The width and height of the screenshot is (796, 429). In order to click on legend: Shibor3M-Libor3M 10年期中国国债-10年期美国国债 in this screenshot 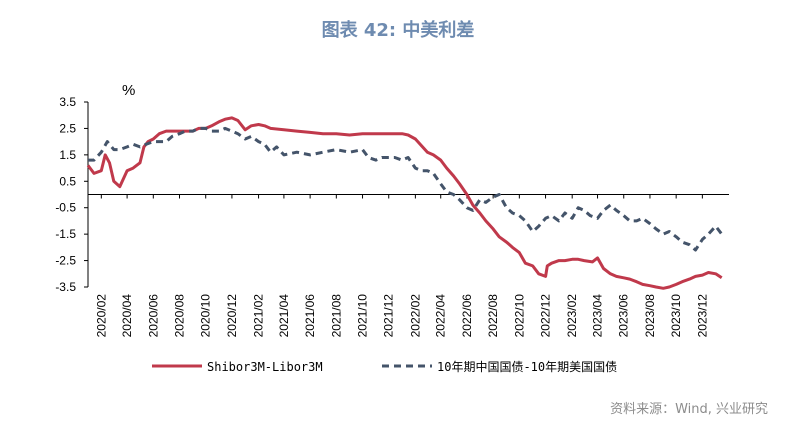, I will do `click(384, 366)`.